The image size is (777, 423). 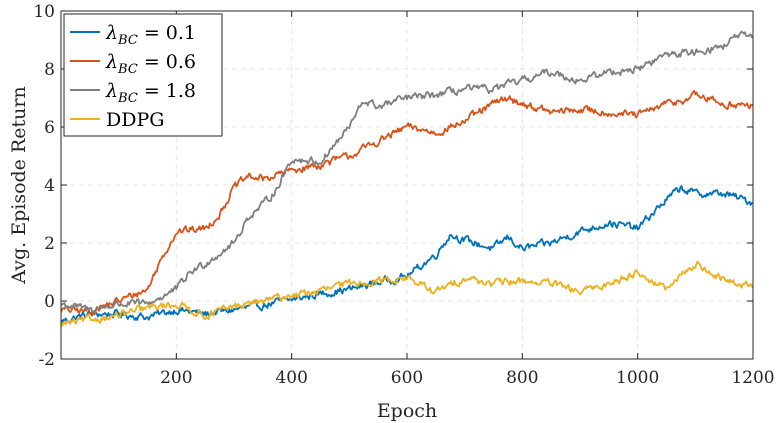 What do you see at coordinates (752, 378) in the screenshot?
I see `x-tick-label: 1200` at bounding box center [752, 378].